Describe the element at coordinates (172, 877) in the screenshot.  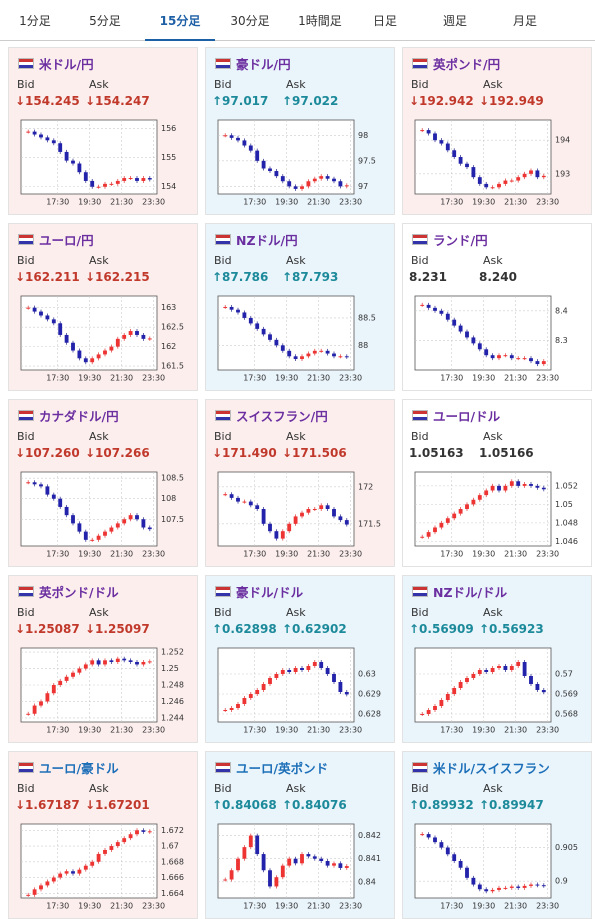
I see `y-tick-label: 1.666` at that location.